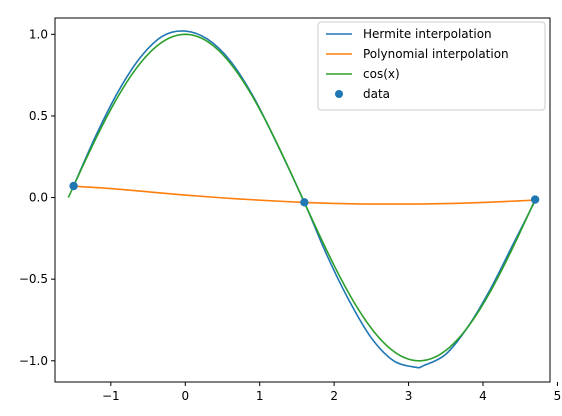  I want to click on x-tick-label: 2, so click(334, 396).